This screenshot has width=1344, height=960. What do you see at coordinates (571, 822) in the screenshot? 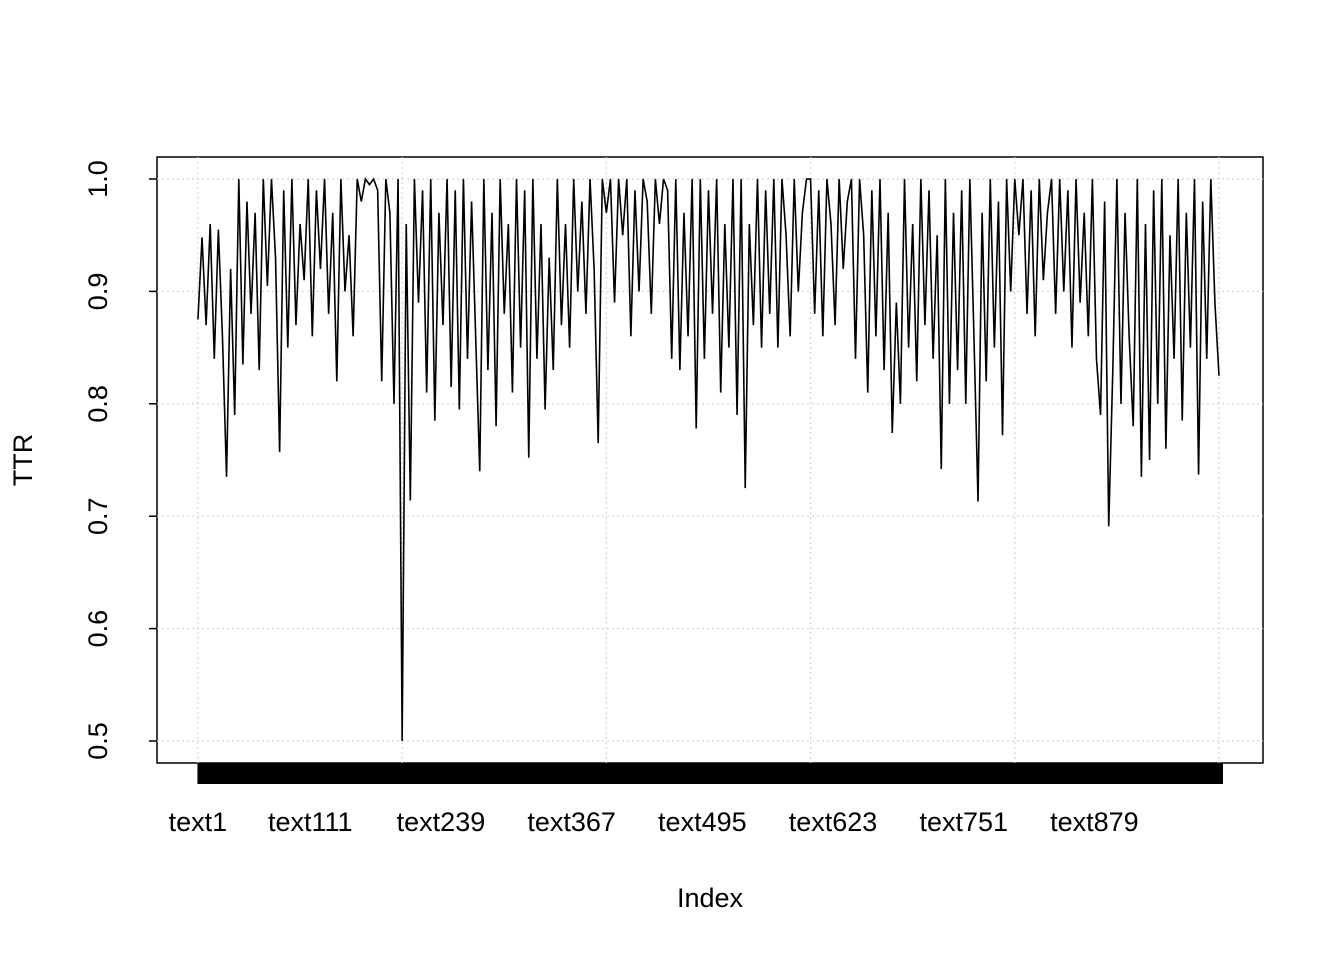
I see `x-tick-label: text367` at bounding box center [571, 822].